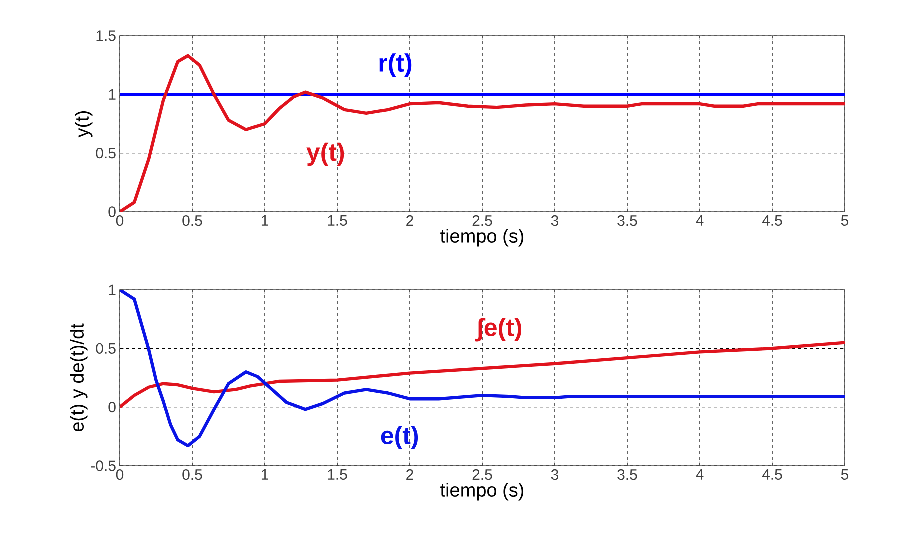  Describe the element at coordinates (396, 65) in the screenshot. I see `series-label: r(t)` at that location.